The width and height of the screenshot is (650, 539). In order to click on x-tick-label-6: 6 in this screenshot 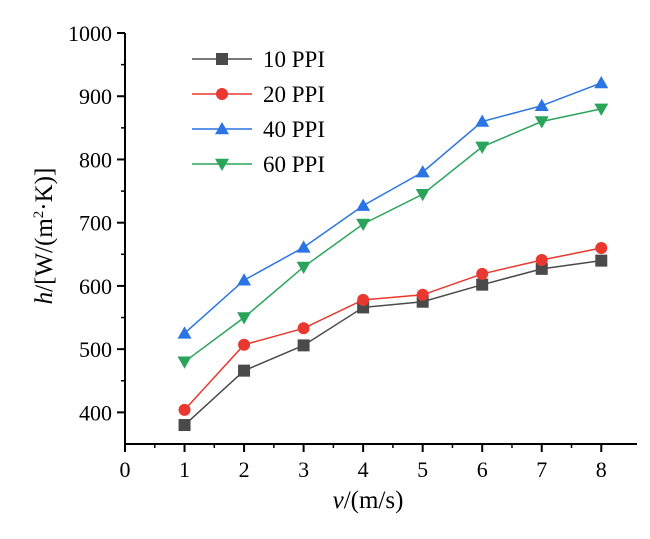, I will do `click(482, 469)`.